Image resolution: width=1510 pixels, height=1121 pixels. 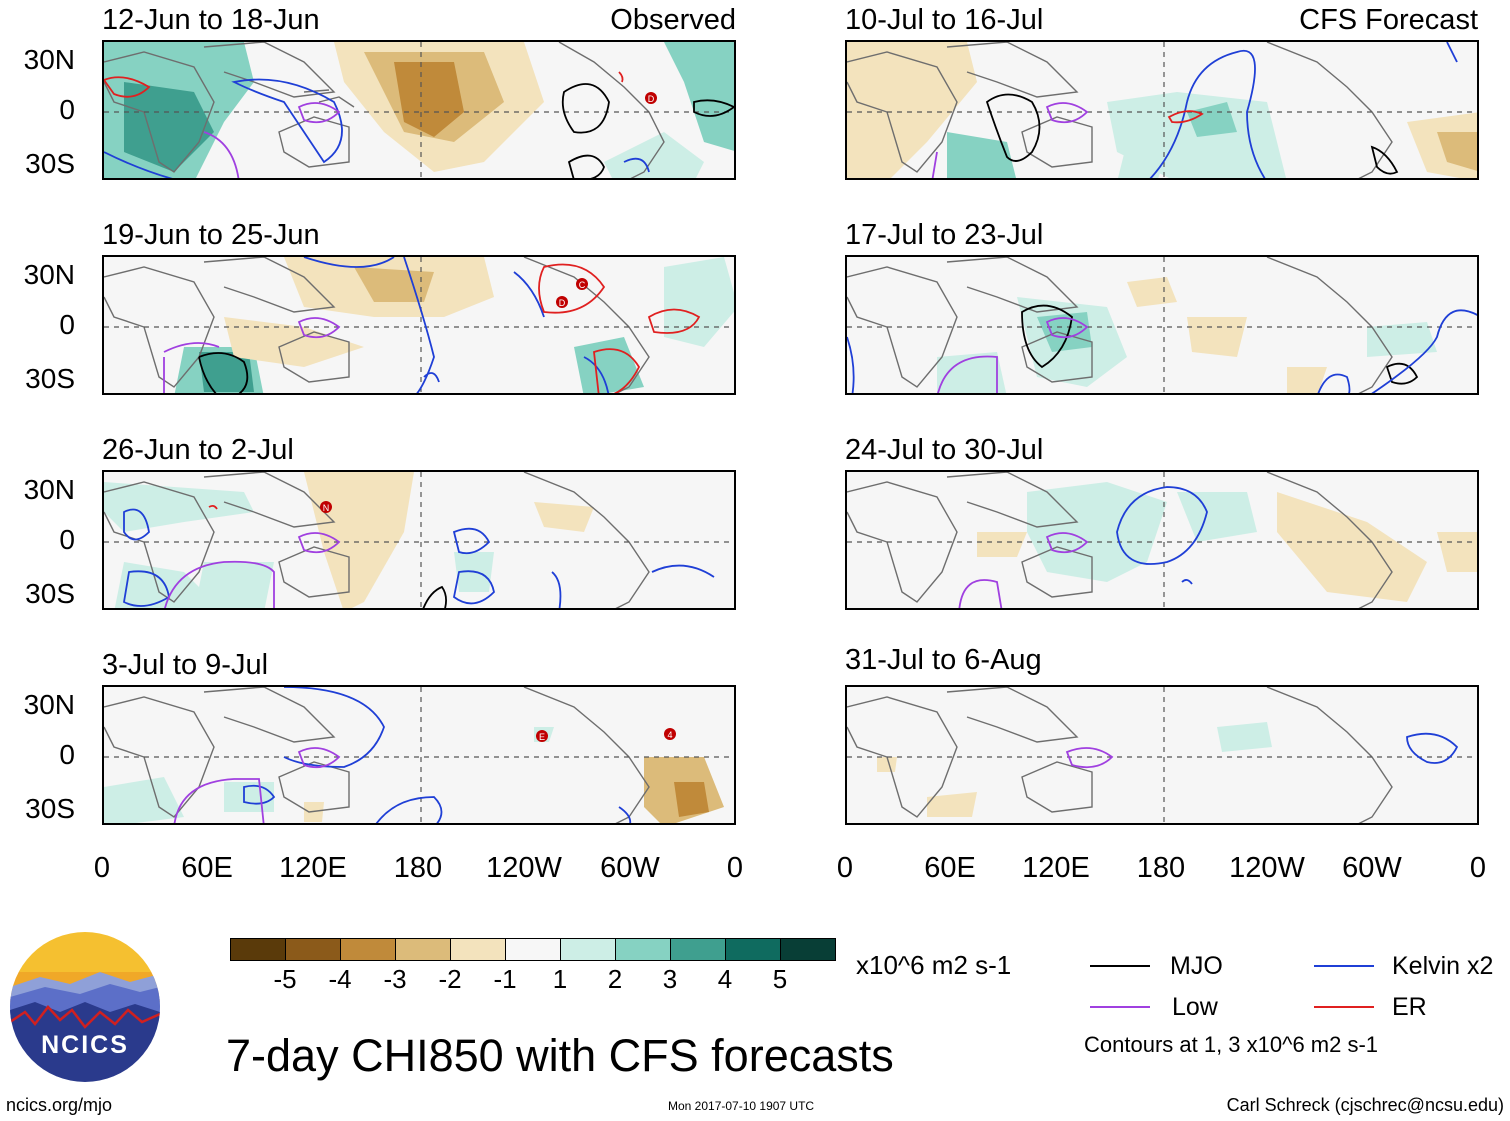 I want to click on map-panel: D C, so click(x=419, y=325).